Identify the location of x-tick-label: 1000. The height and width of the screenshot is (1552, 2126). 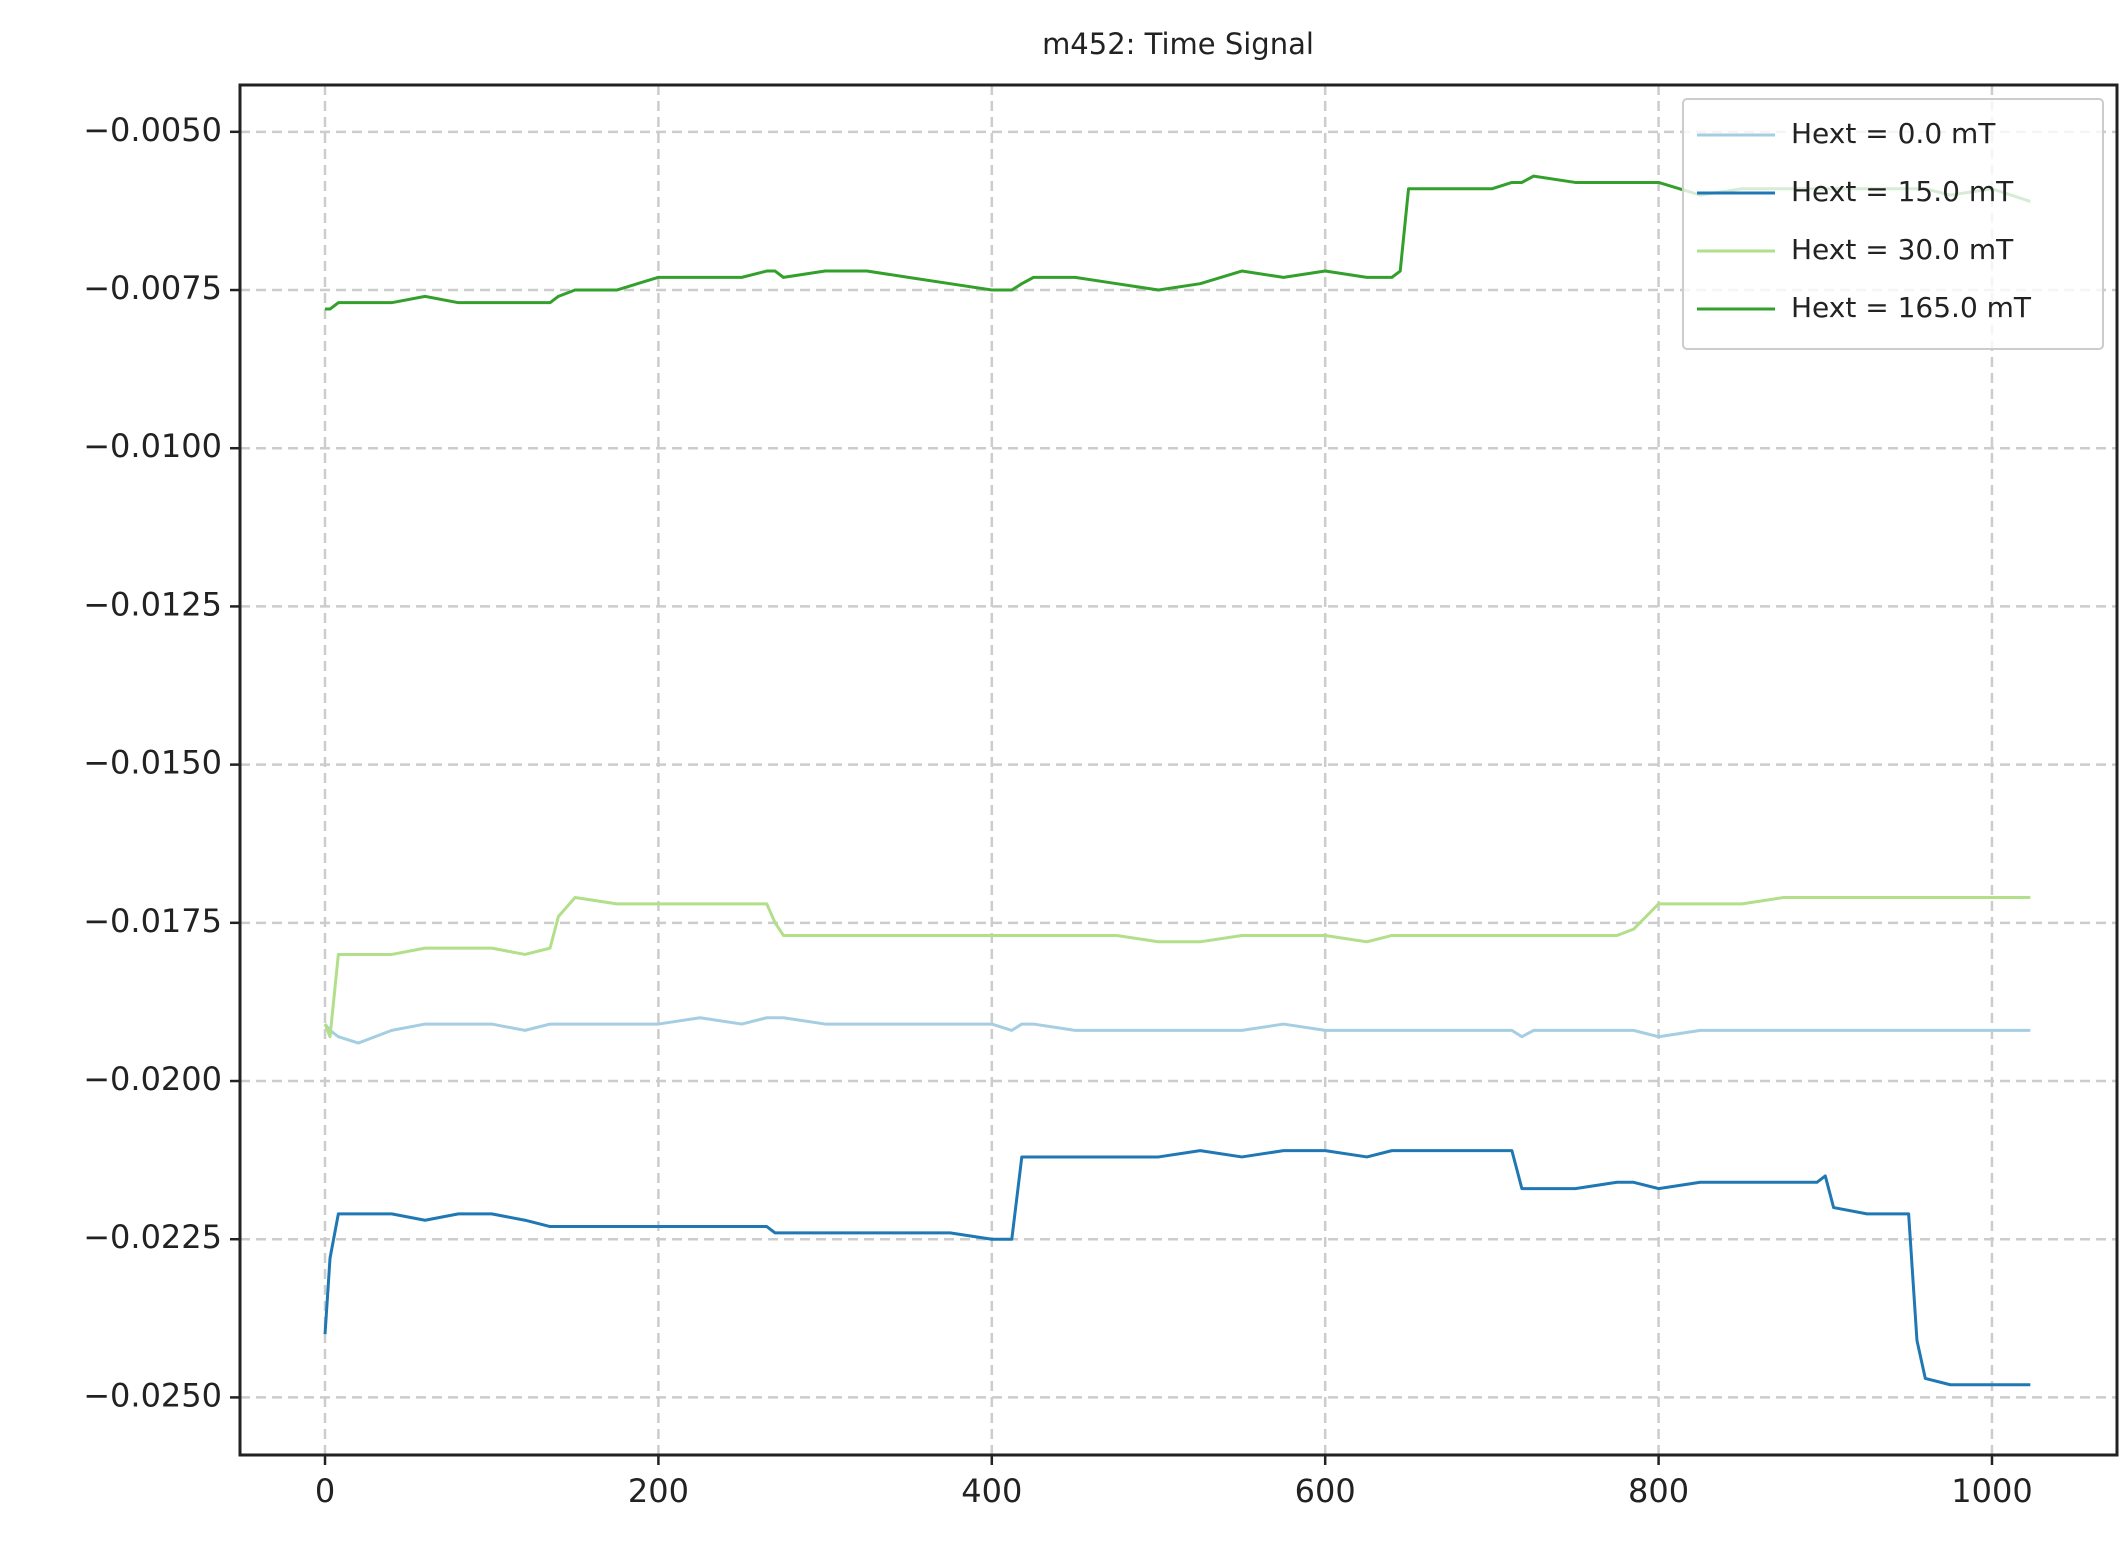
(1991, 1491).